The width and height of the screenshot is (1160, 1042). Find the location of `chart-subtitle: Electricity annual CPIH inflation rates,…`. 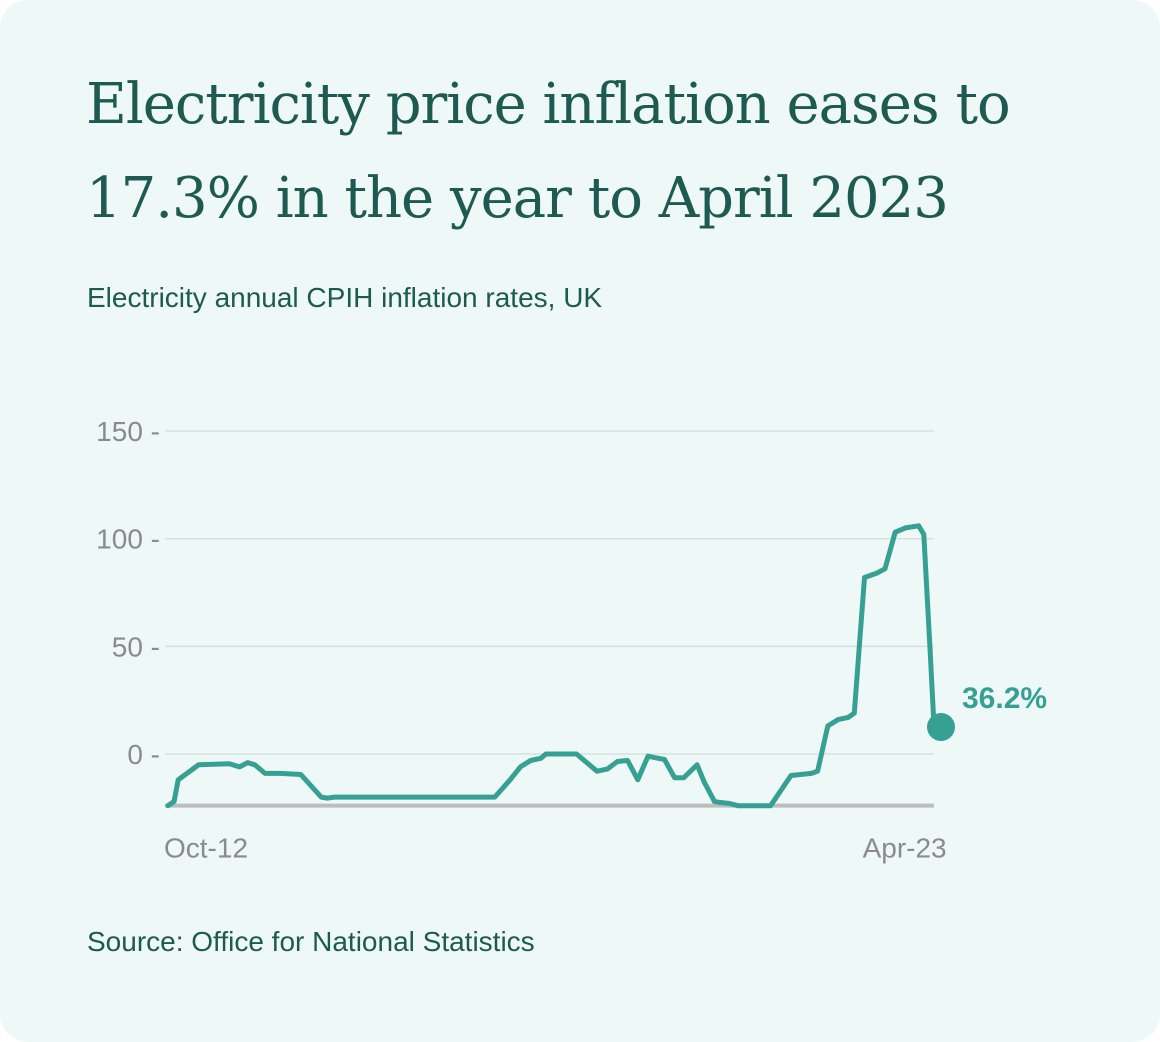

chart-subtitle: Electricity annual CPIH inflation rates,… is located at coordinates (345, 297).